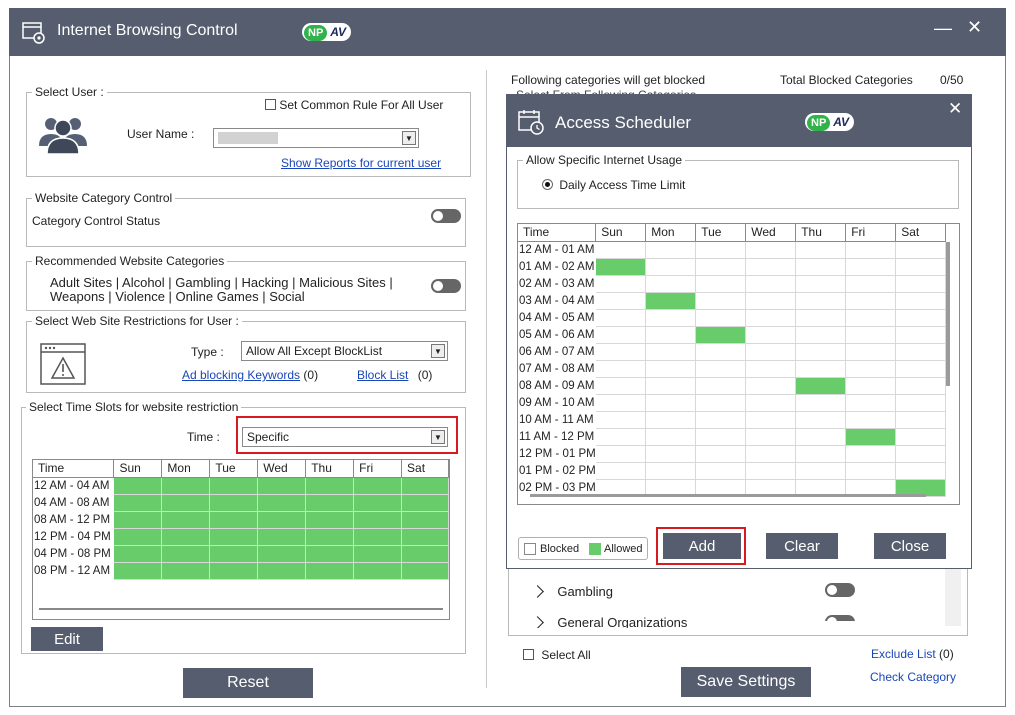  What do you see at coordinates (802, 546) in the screenshot?
I see `clear-button: Clear` at bounding box center [802, 546].